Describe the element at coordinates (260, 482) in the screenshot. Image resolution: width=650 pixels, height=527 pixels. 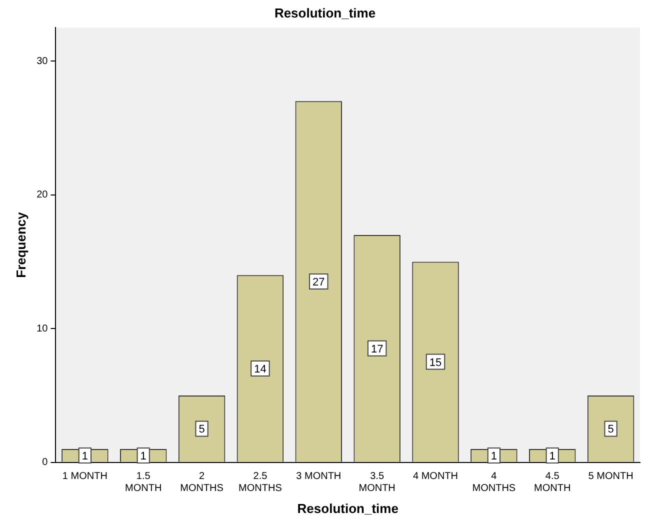
I see `x-tick-label: 2.5 MONTHS` at that location.